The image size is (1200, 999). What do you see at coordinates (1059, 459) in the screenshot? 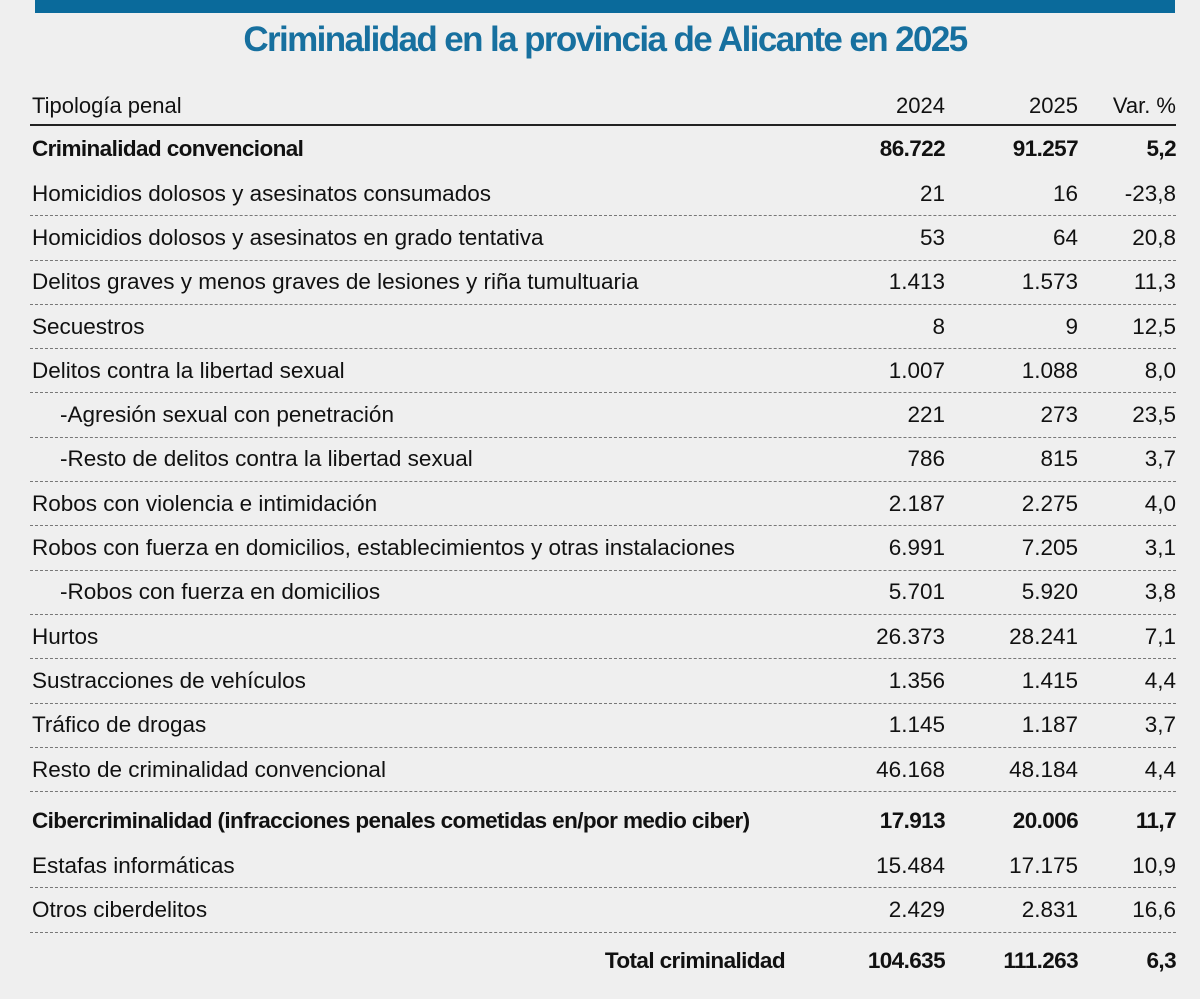
I see `value-2025: 815` at bounding box center [1059, 459].